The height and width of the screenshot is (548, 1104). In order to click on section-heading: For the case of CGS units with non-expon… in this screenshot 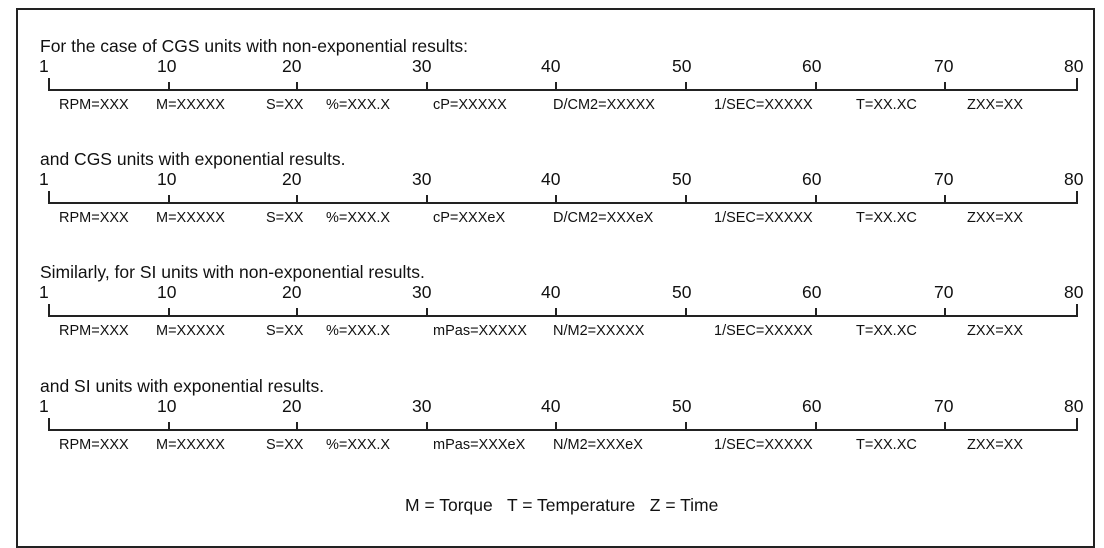, I will do `click(254, 46)`.